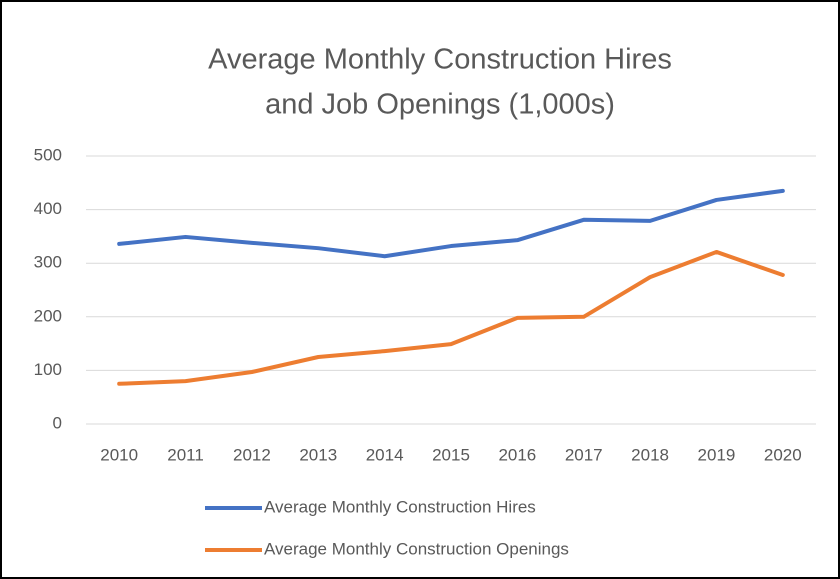 The width and height of the screenshot is (840, 579). What do you see at coordinates (252, 454) in the screenshot?
I see `x-tick-label: 2012` at bounding box center [252, 454].